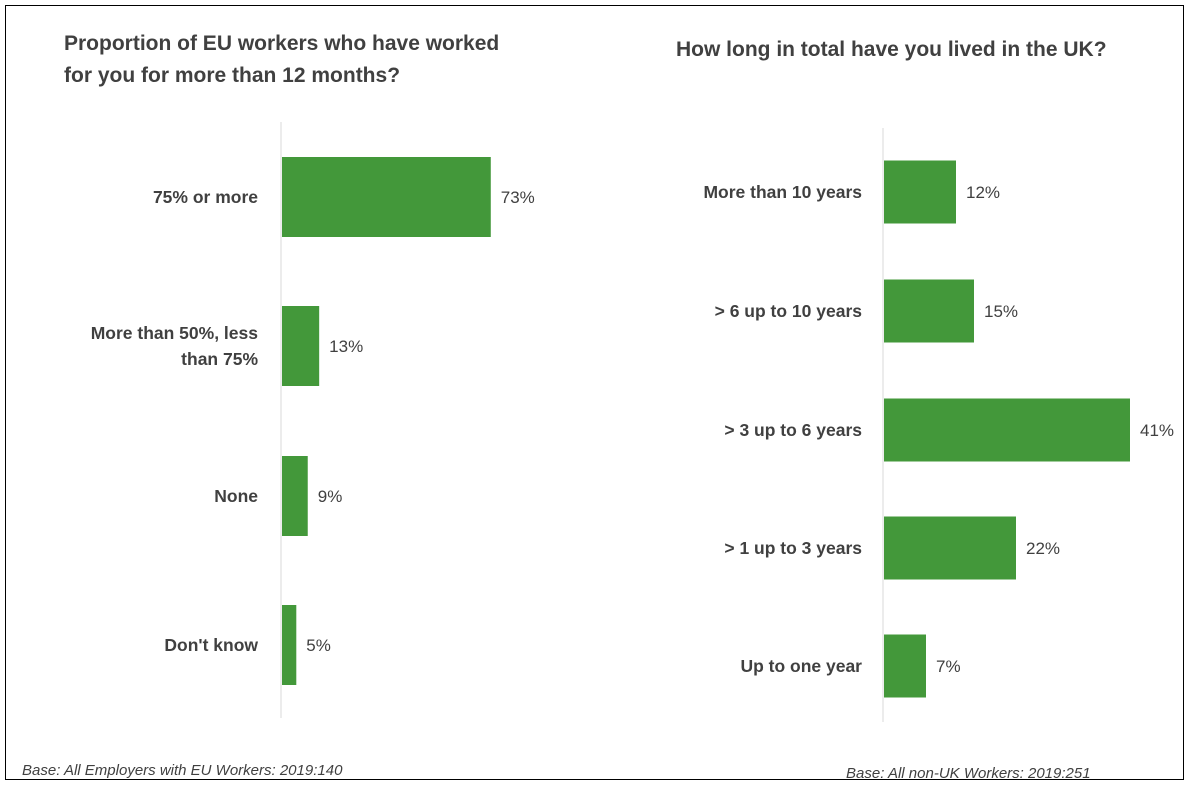 The image size is (1191, 787). What do you see at coordinates (793, 430) in the screenshot?
I see `category-label-3: > 3 up to 6 years` at bounding box center [793, 430].